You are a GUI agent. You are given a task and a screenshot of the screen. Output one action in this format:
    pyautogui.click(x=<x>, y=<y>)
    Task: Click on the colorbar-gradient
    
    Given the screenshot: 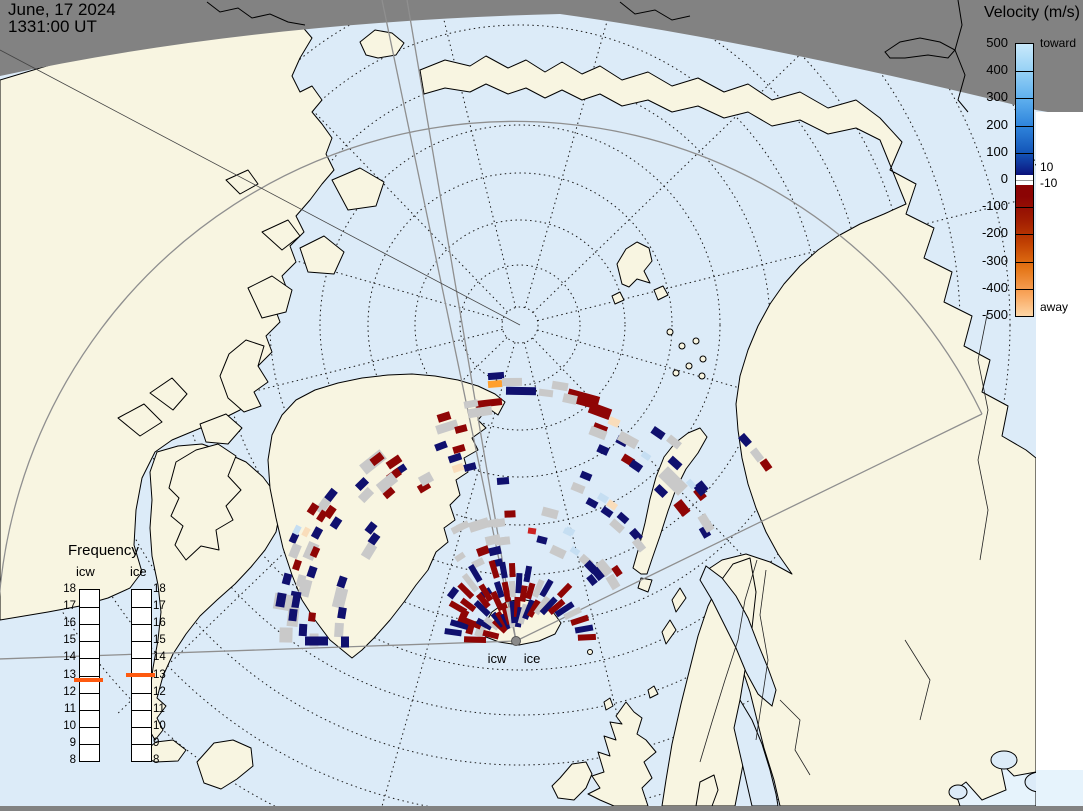 What is the action you would take?
    pyautogui.click(x=1024, y=180)
    